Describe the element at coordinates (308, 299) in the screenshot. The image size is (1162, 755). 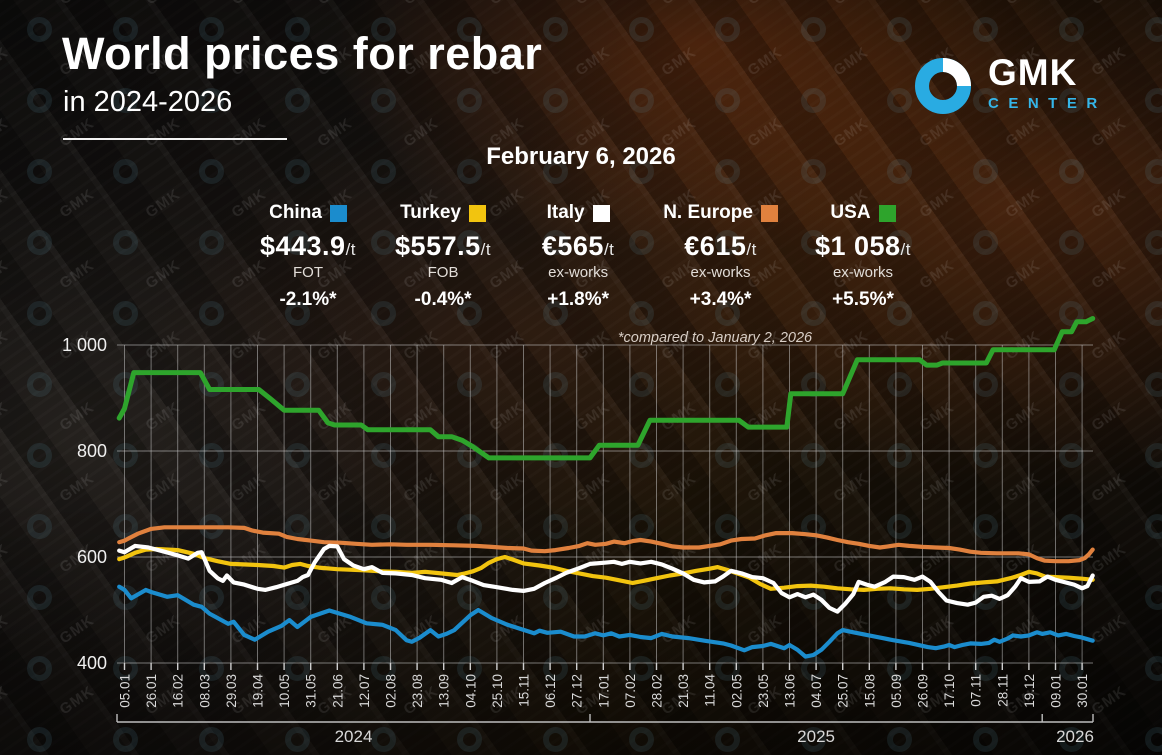
I see `legend-change: -2.1%*` at that location.